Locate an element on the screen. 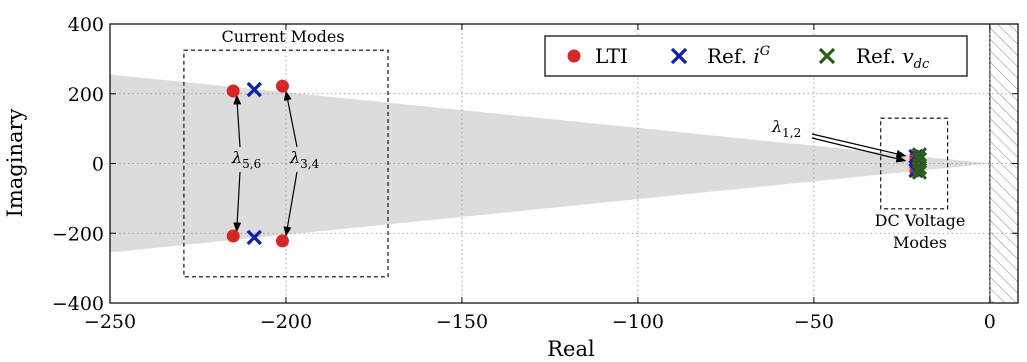 Image resolution: width=1027 pixels, height=362 pixels. x-tick-label: −150 is located at coordinates (462, 322).